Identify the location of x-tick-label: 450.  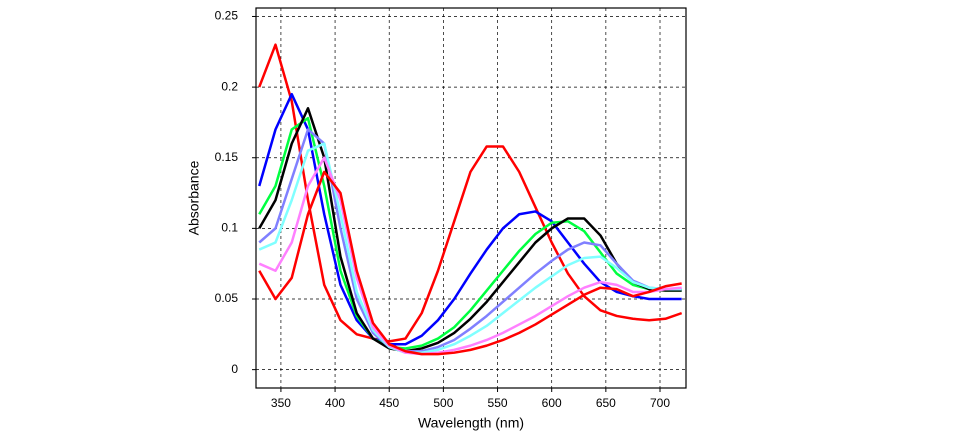
(389, 403).